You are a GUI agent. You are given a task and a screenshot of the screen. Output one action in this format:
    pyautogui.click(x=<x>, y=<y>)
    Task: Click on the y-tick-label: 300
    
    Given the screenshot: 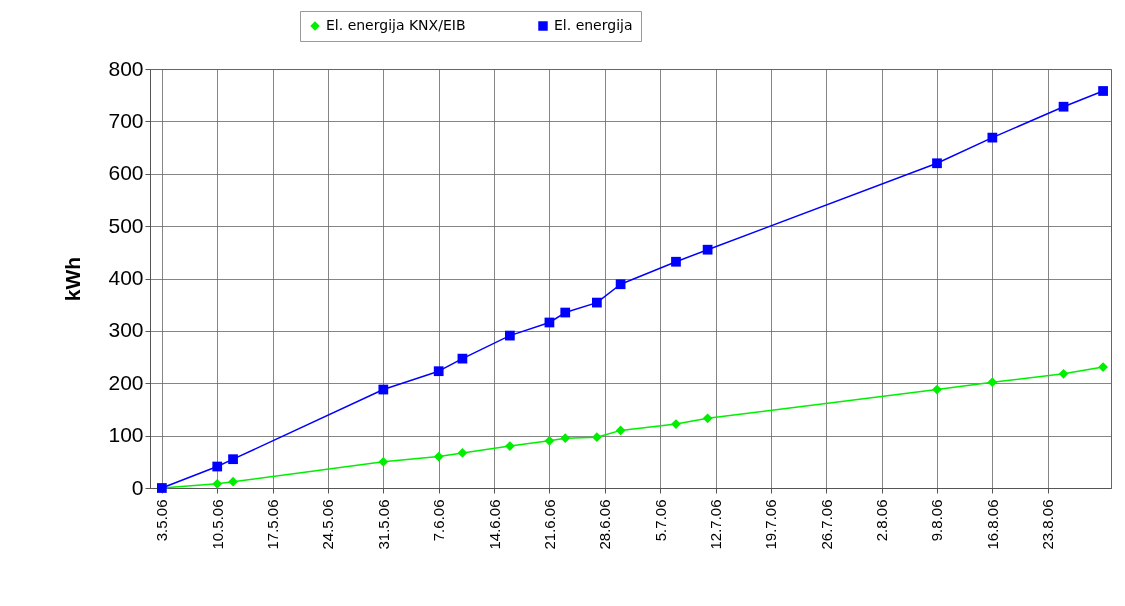 What is the action you would take?
    pyautogui.click(x=126, y=330)
    